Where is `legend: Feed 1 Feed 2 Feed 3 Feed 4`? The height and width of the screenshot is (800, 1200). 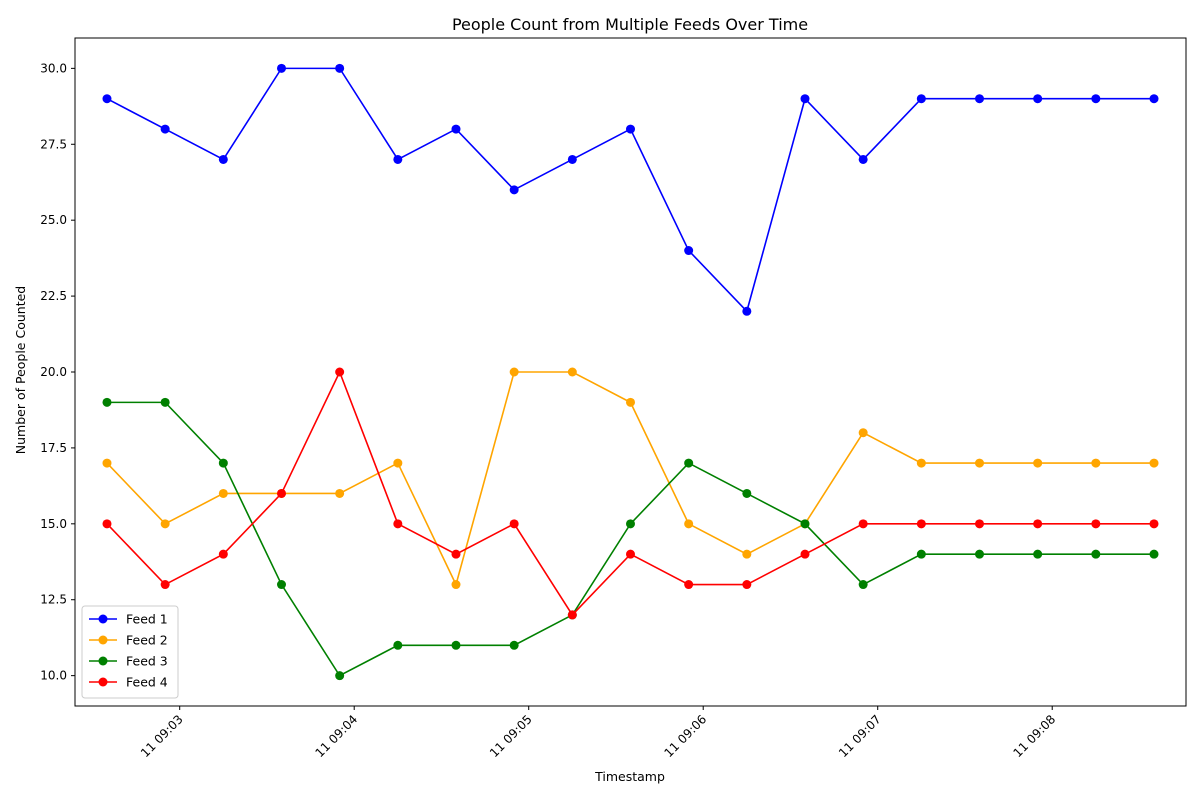
legend: Feed 1 Feed 2 Feed 3 Feed 4 is located at coordinates (130, 652).